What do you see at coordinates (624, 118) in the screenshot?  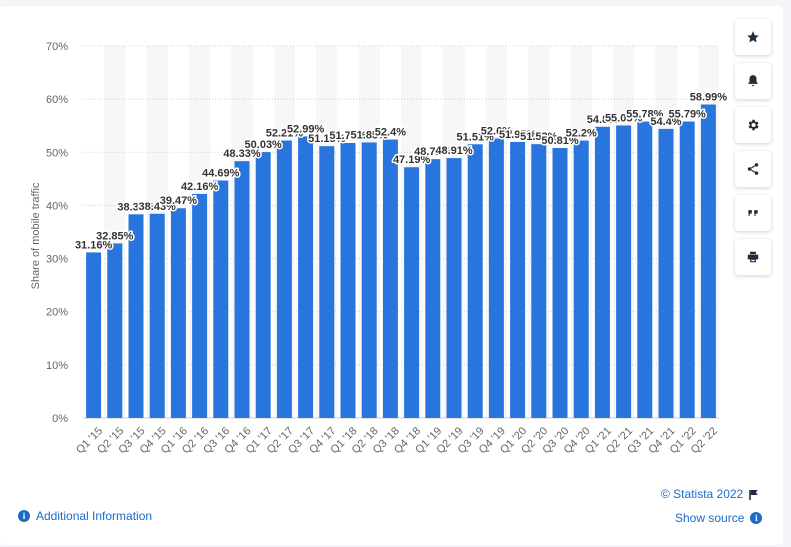 I see `data-label: 55.05%` at bounding box center [624, 118].